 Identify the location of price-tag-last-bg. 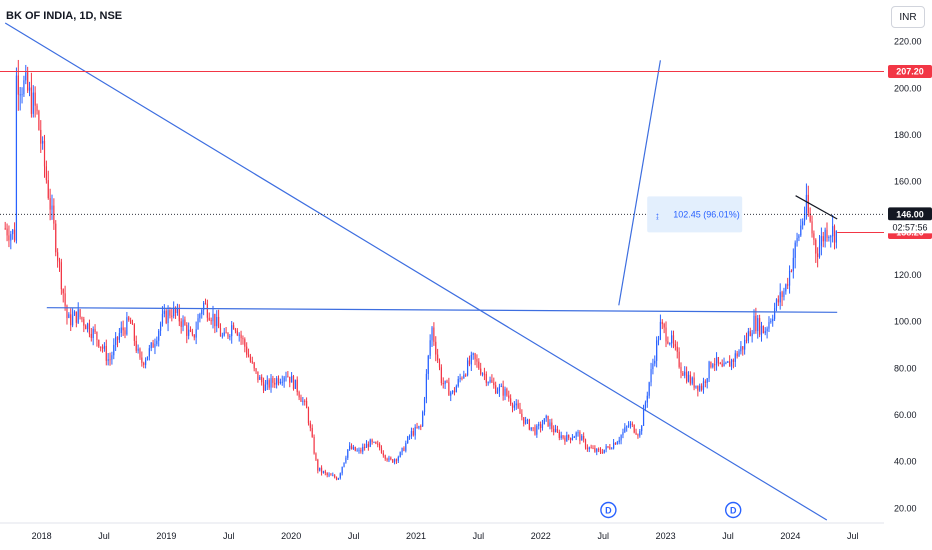
(910, 214).